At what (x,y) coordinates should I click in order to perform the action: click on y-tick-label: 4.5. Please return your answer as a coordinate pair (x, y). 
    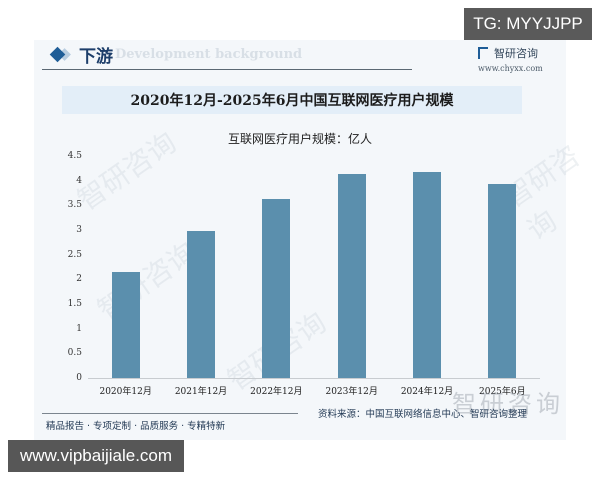
    Looking at the image, I should click on (74, 156).